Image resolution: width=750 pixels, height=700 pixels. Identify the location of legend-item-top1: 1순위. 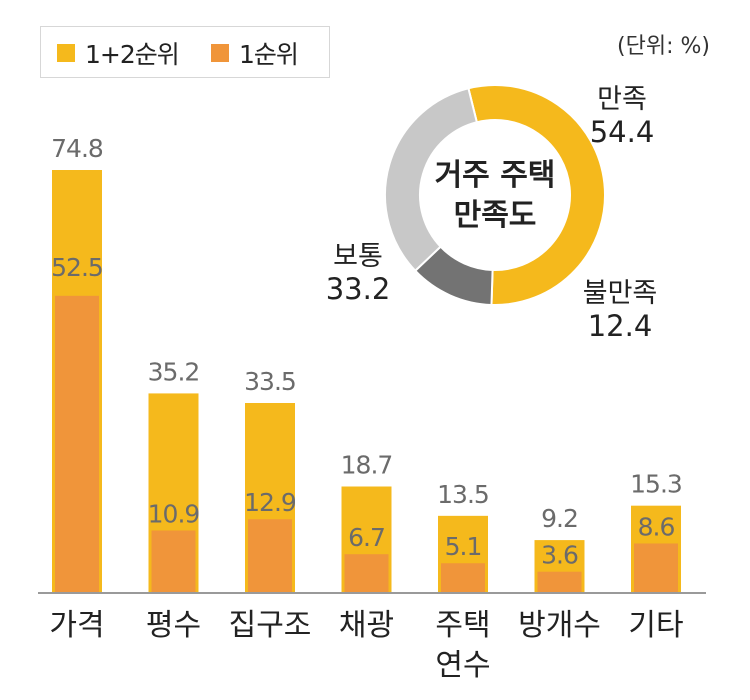
(254, 53).